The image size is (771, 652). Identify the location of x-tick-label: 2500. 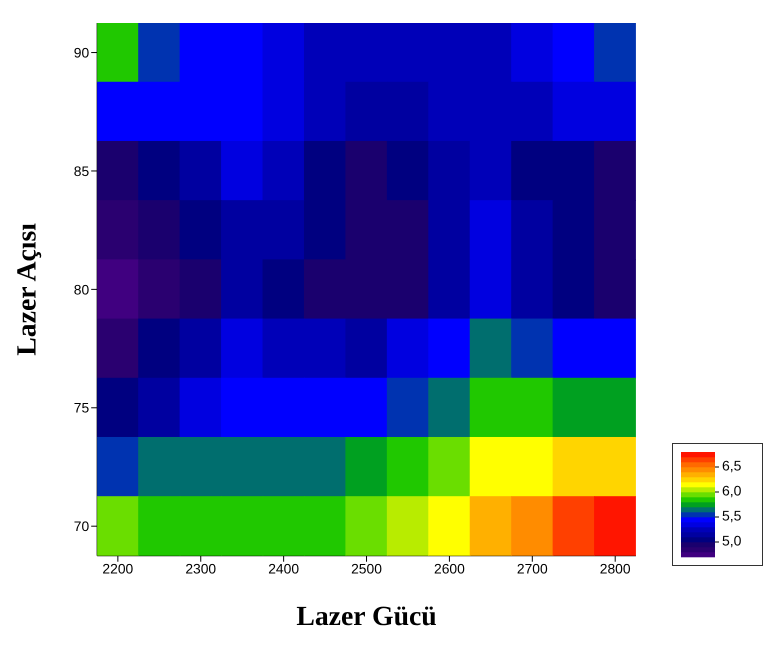
(366, 568).